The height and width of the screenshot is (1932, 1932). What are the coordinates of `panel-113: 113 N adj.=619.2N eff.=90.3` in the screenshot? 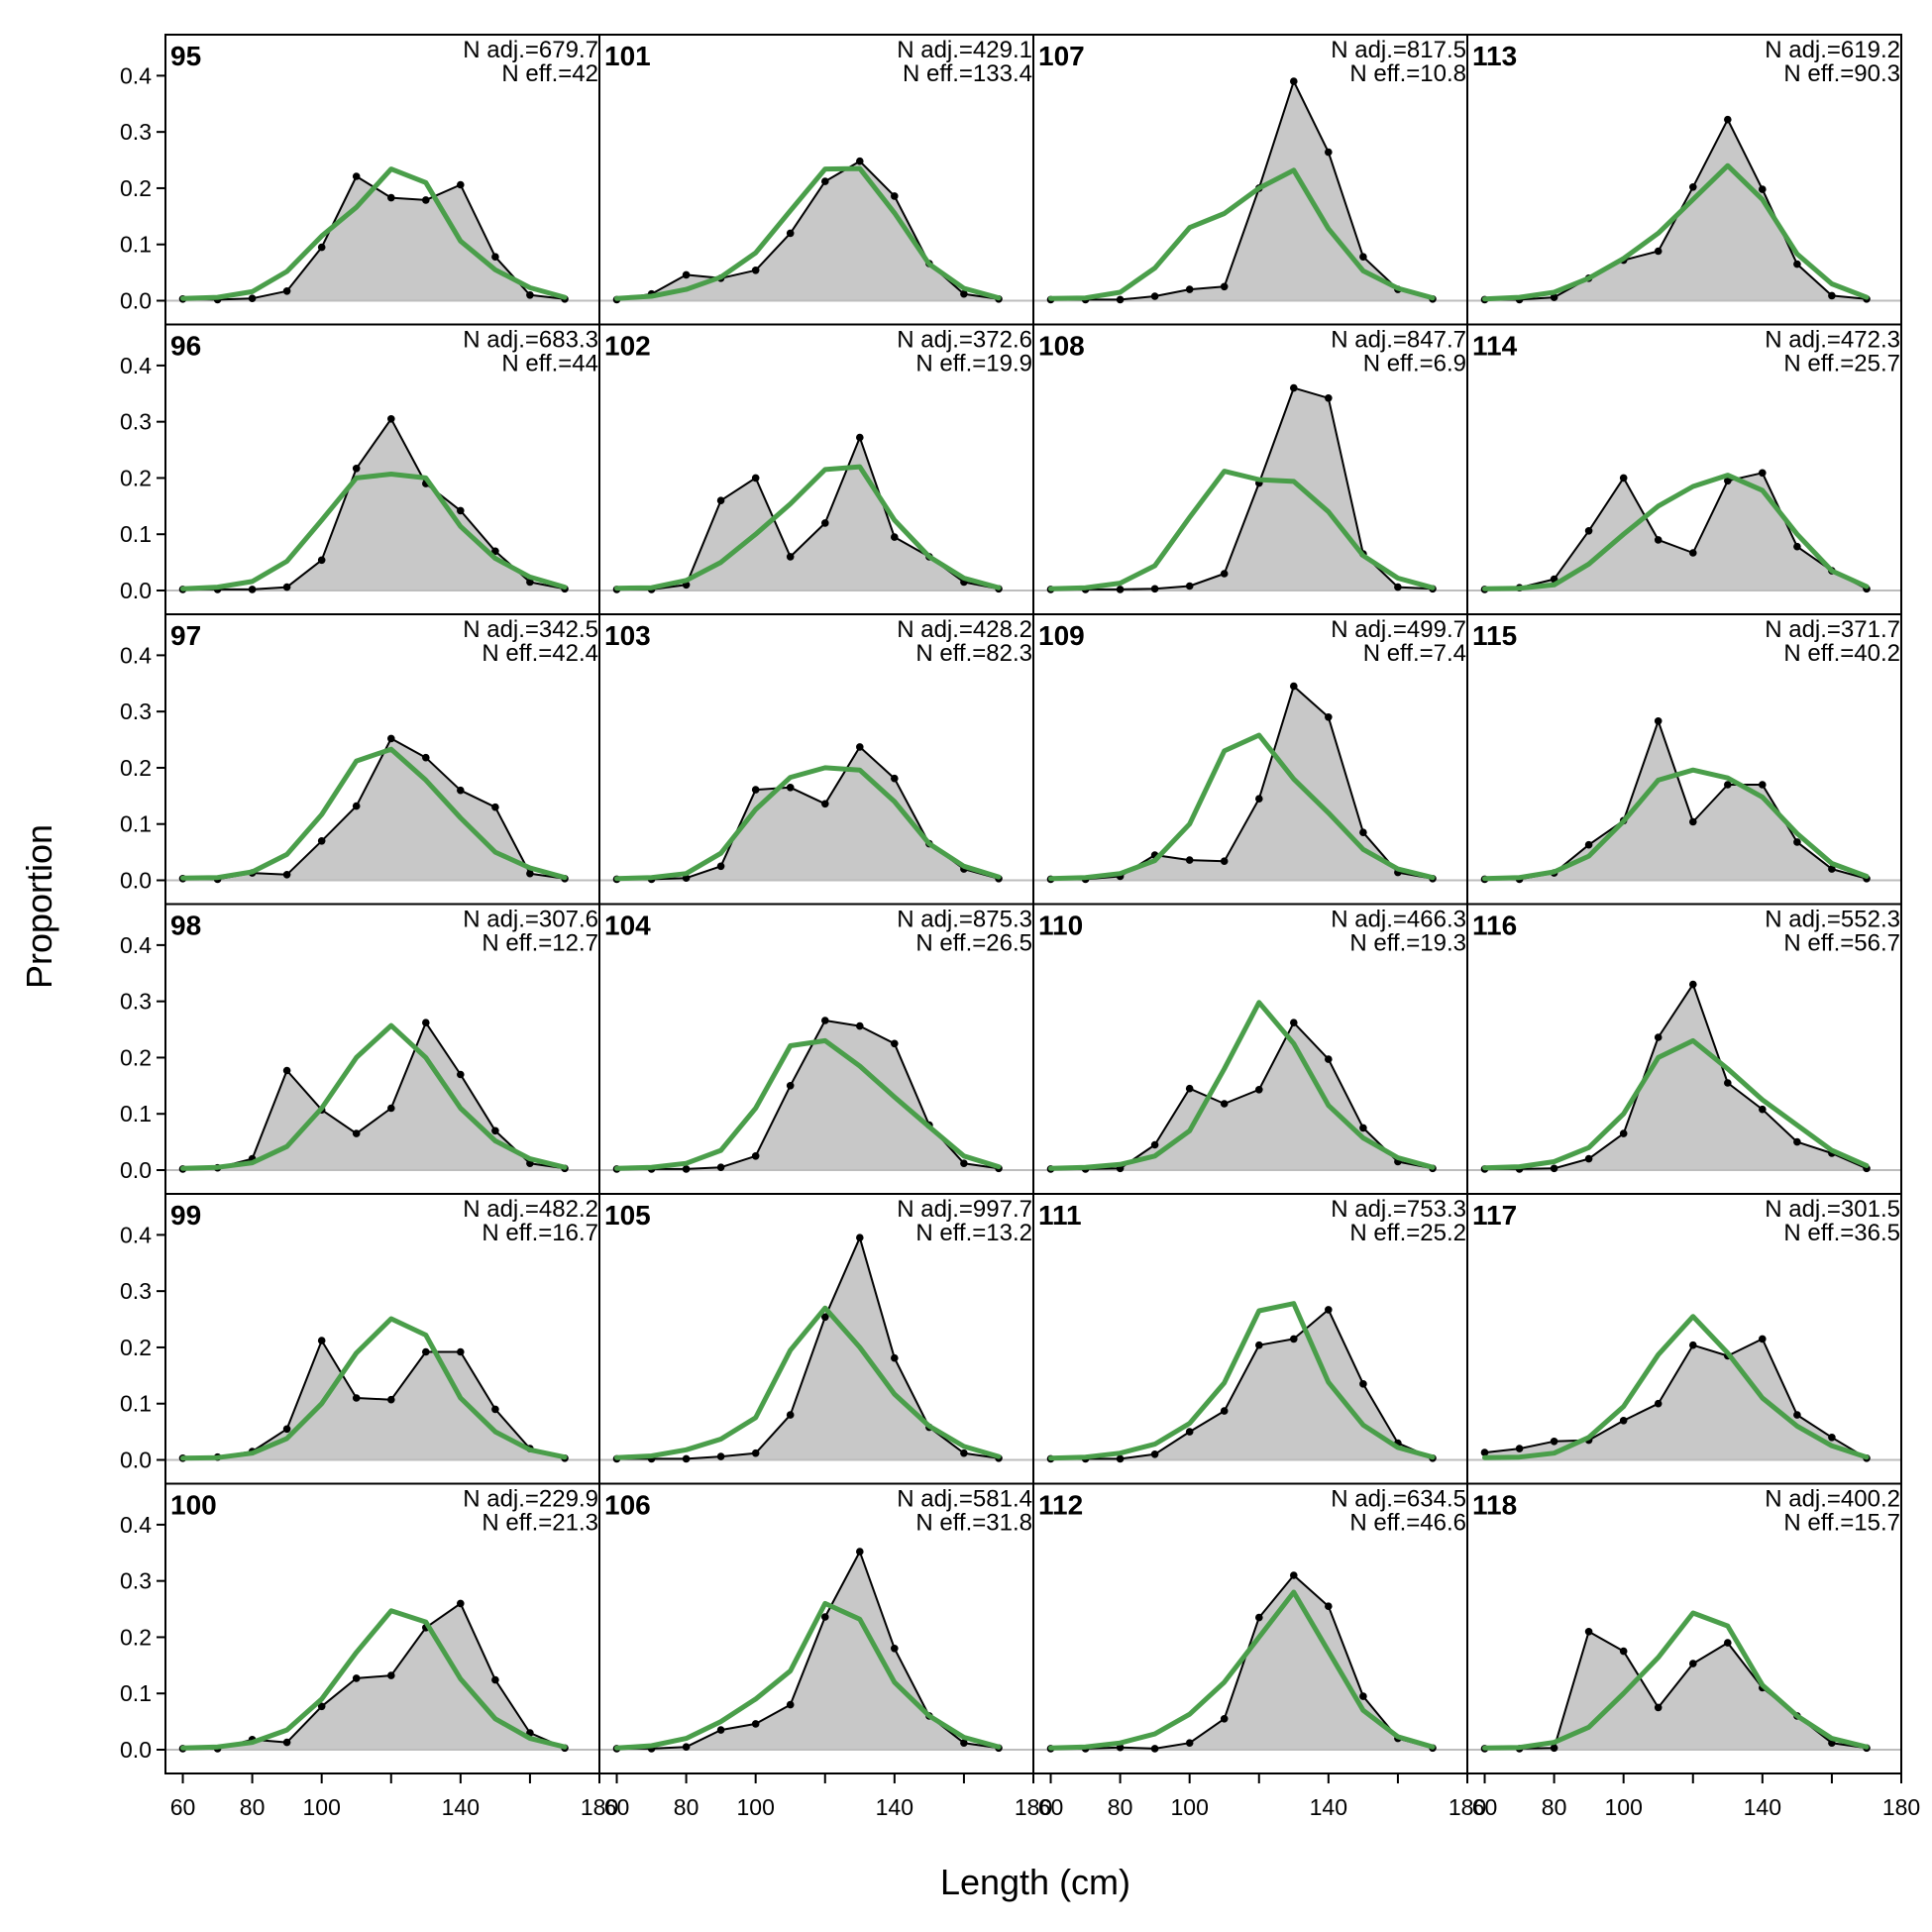 It's located at (1684, 180).